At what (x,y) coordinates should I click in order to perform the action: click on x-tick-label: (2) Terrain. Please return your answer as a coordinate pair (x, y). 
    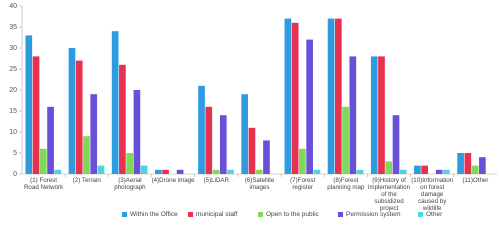
    Looking at the image, I should click on (86, 180).